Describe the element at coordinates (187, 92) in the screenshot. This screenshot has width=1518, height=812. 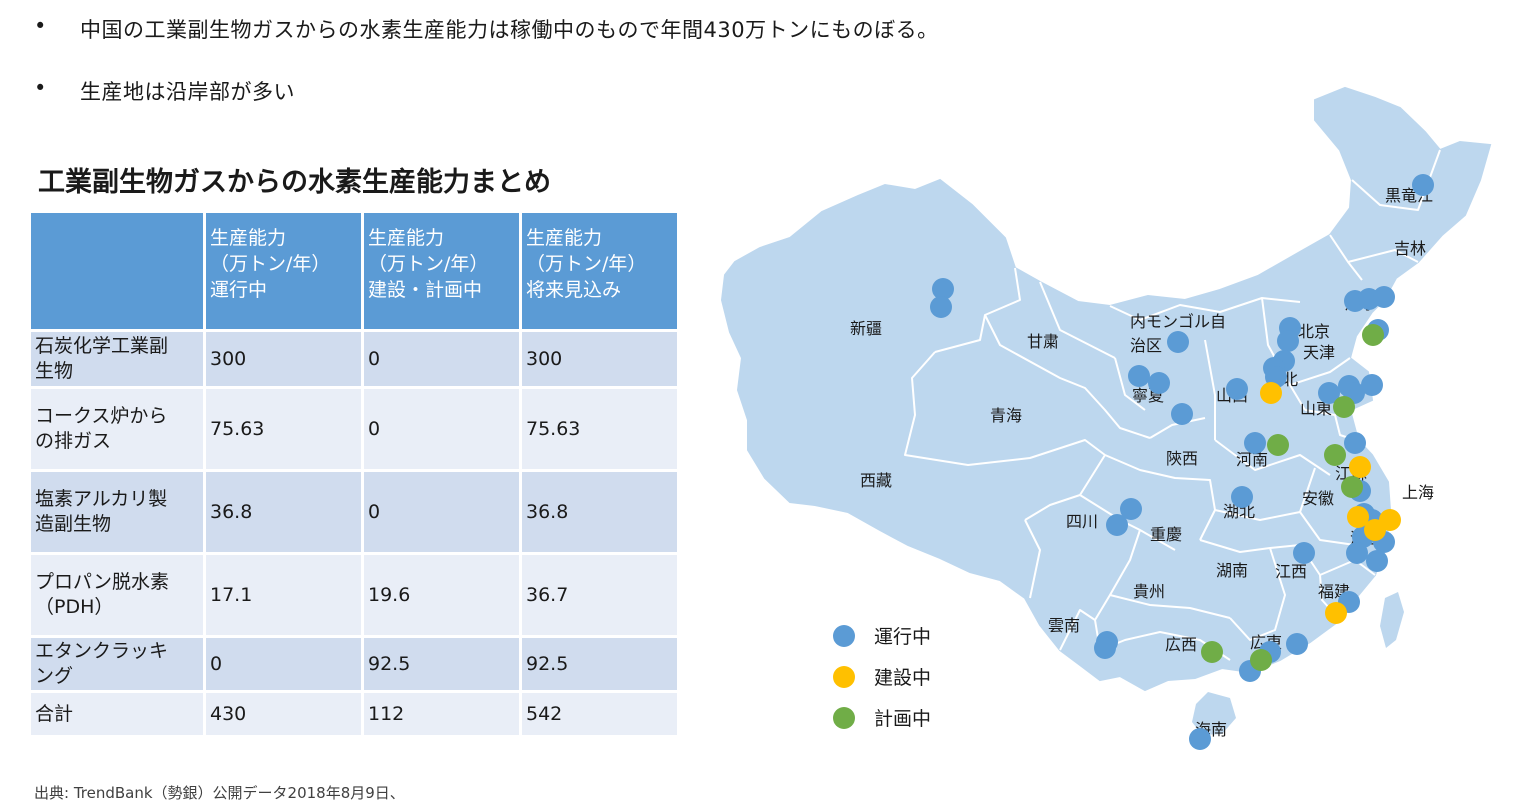
I see `bullet-text: 生産地は沿岸部が多い` at that location.